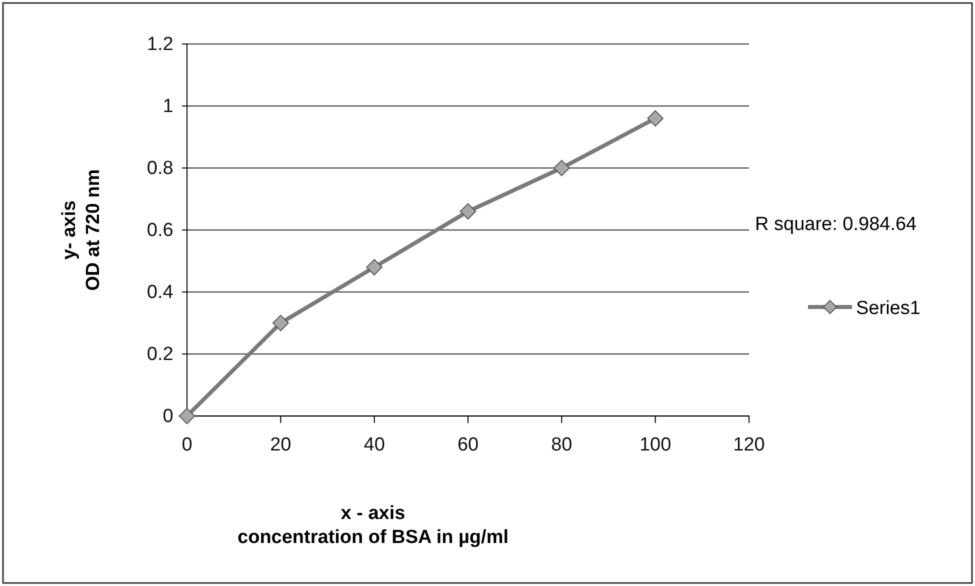 Image resolution: width=975 pixels, height=586 pixels. I want to click on x-axis-title: x - axis concentration of BSA in µg/ml, so click(373, 525).